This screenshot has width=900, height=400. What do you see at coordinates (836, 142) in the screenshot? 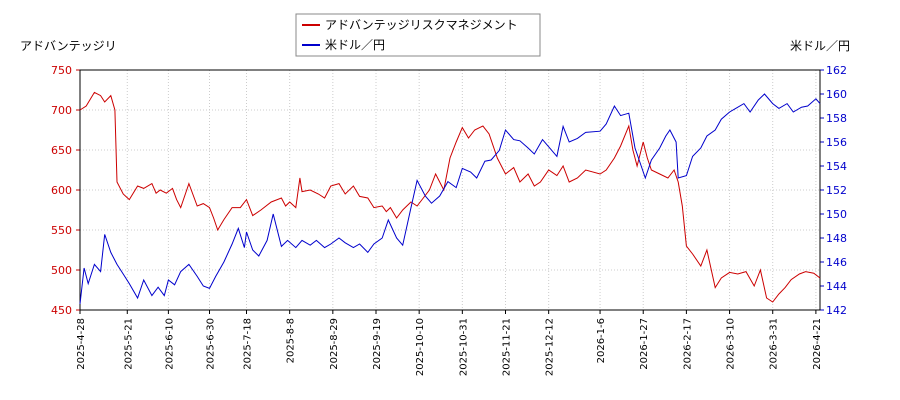
I see `right-tick-label: 156` at bounding box center [836, 142].